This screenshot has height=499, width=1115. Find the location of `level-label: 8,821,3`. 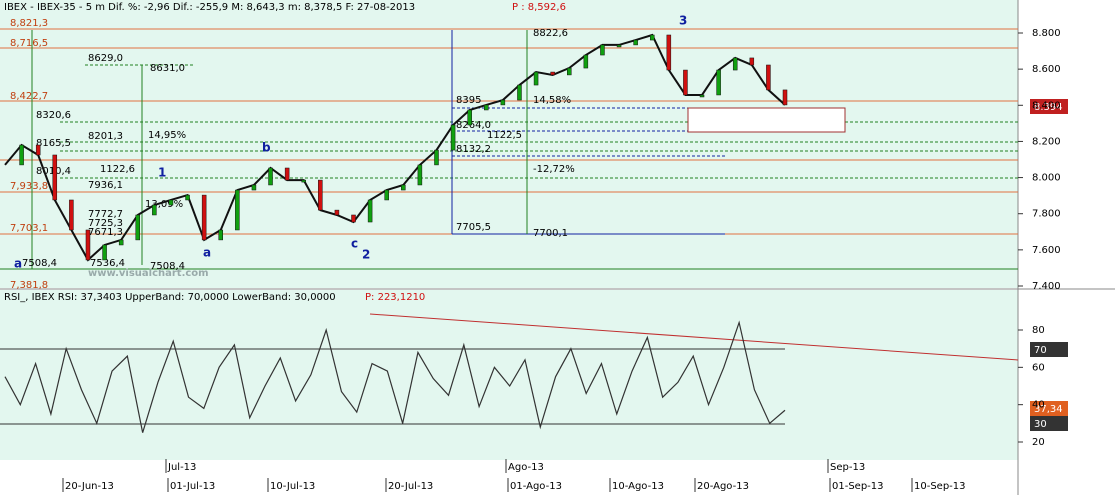

level-label: 8,821,3 is located at coordinates (29, 23).